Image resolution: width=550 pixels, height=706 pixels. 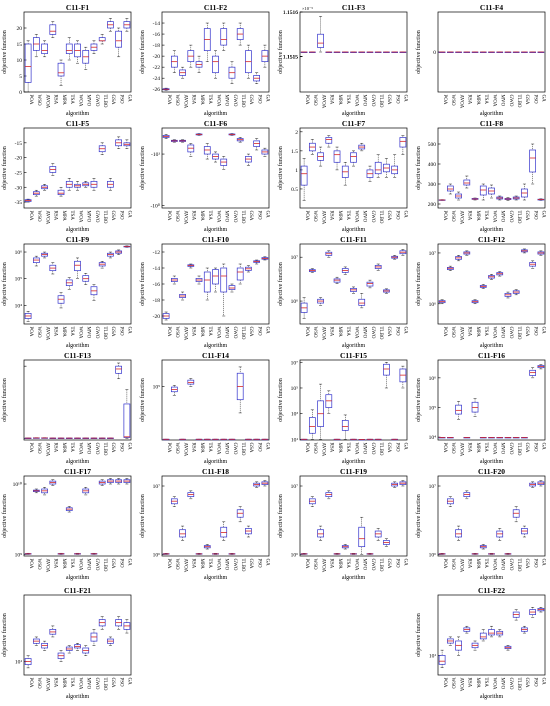 I want to click on c4-ytick-label: -15, so click(x=19, y=144).